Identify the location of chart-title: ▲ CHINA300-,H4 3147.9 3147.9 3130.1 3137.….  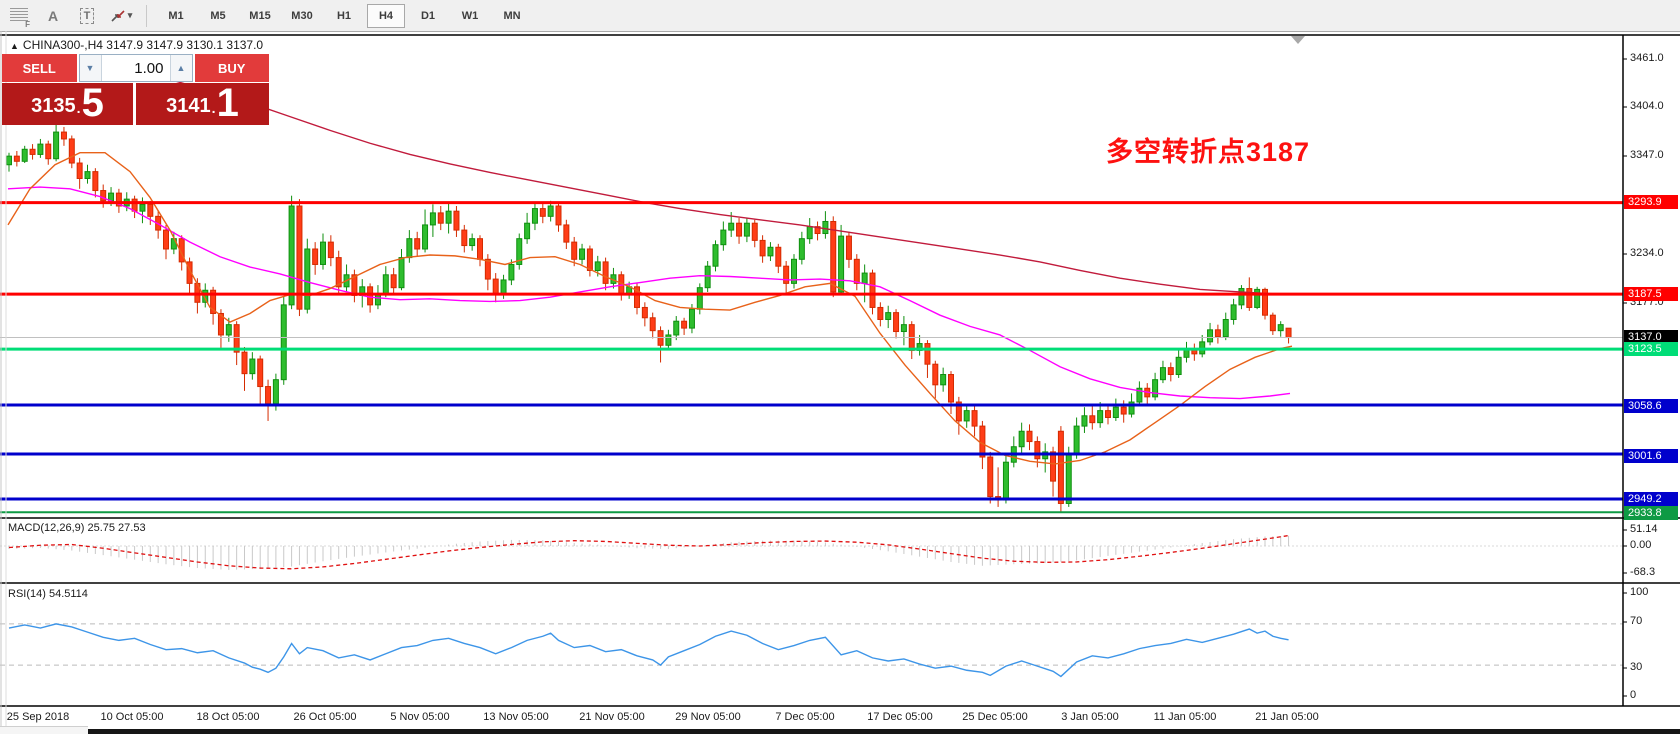
(137, 45).